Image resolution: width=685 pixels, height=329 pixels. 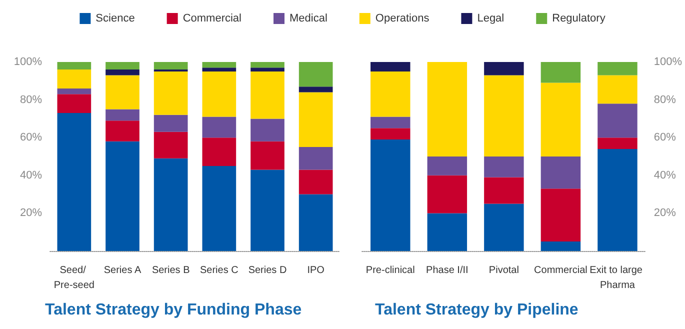 I want to click on text: Talent Strategy by Funding Phase, so click(x=173, y=310).